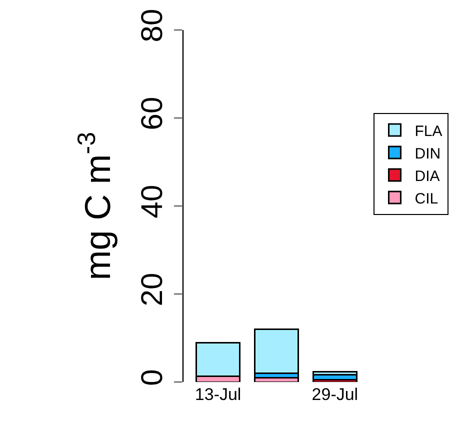 Image resolution: width=473 pixels, height=442 pixels. I want to click on x-tick-label: 13-Jul, so click(218, 394).